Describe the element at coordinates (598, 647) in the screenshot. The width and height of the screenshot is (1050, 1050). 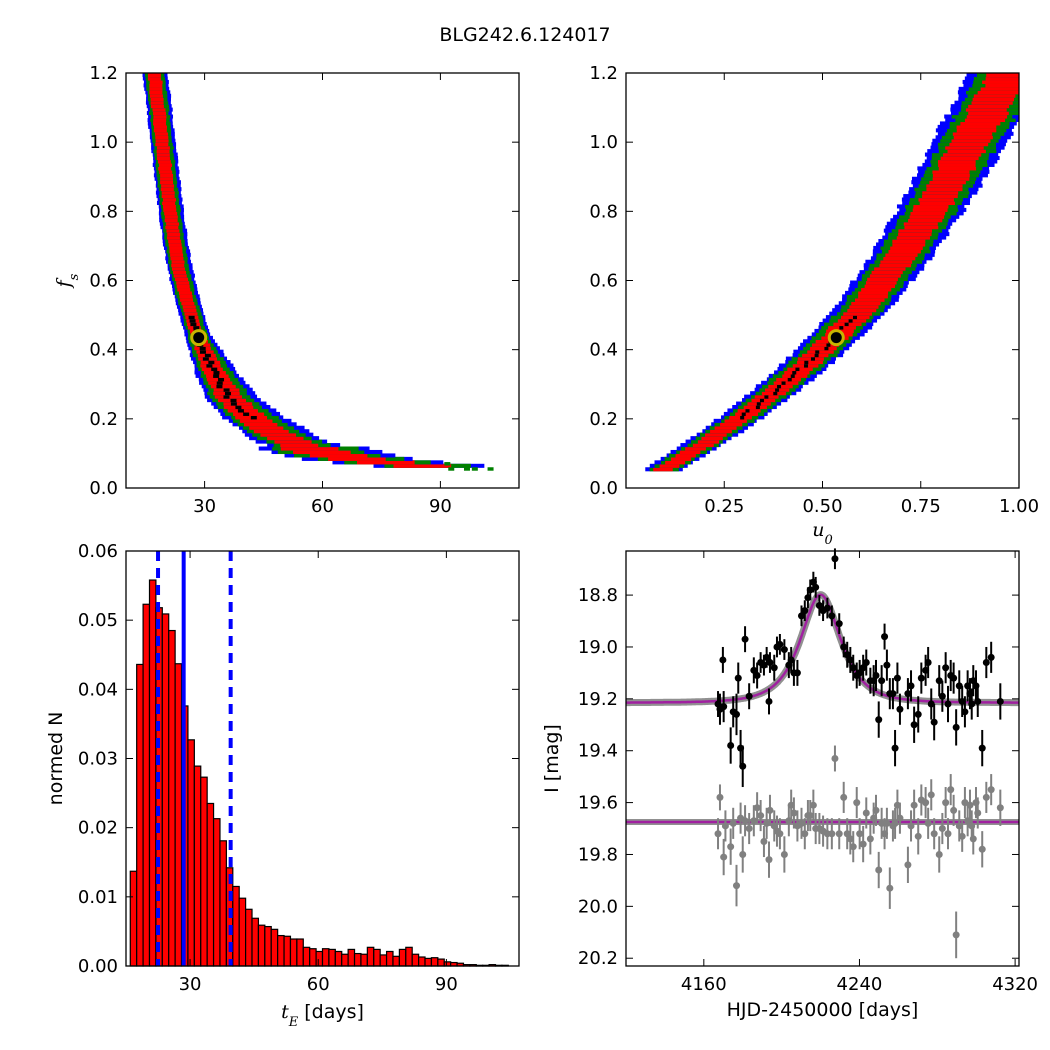
I see `lightcurve-ytick-label: 19.0` at that location.